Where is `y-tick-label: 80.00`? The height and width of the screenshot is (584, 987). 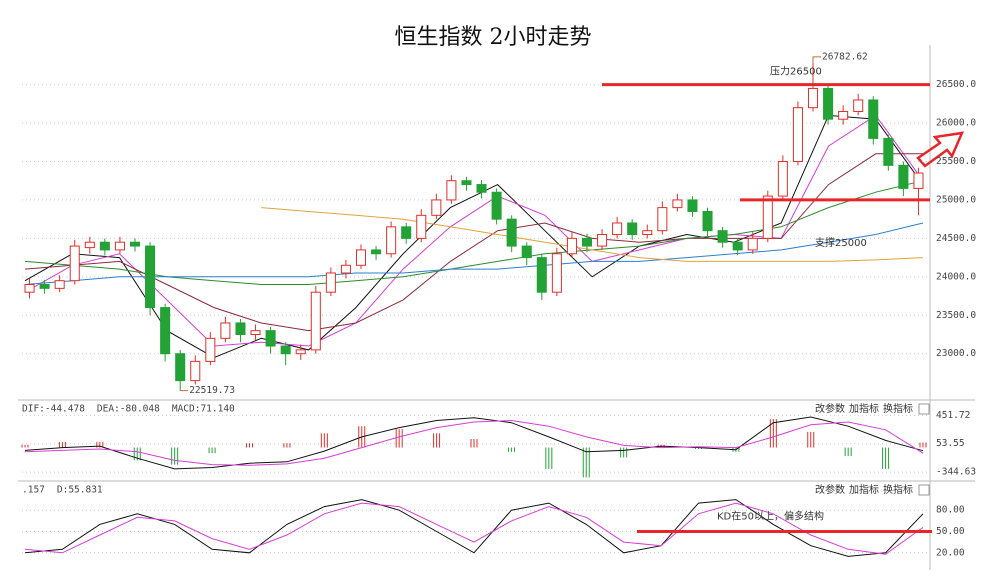 y-tick-label: 80.00 is located at coordinates (950, 510).